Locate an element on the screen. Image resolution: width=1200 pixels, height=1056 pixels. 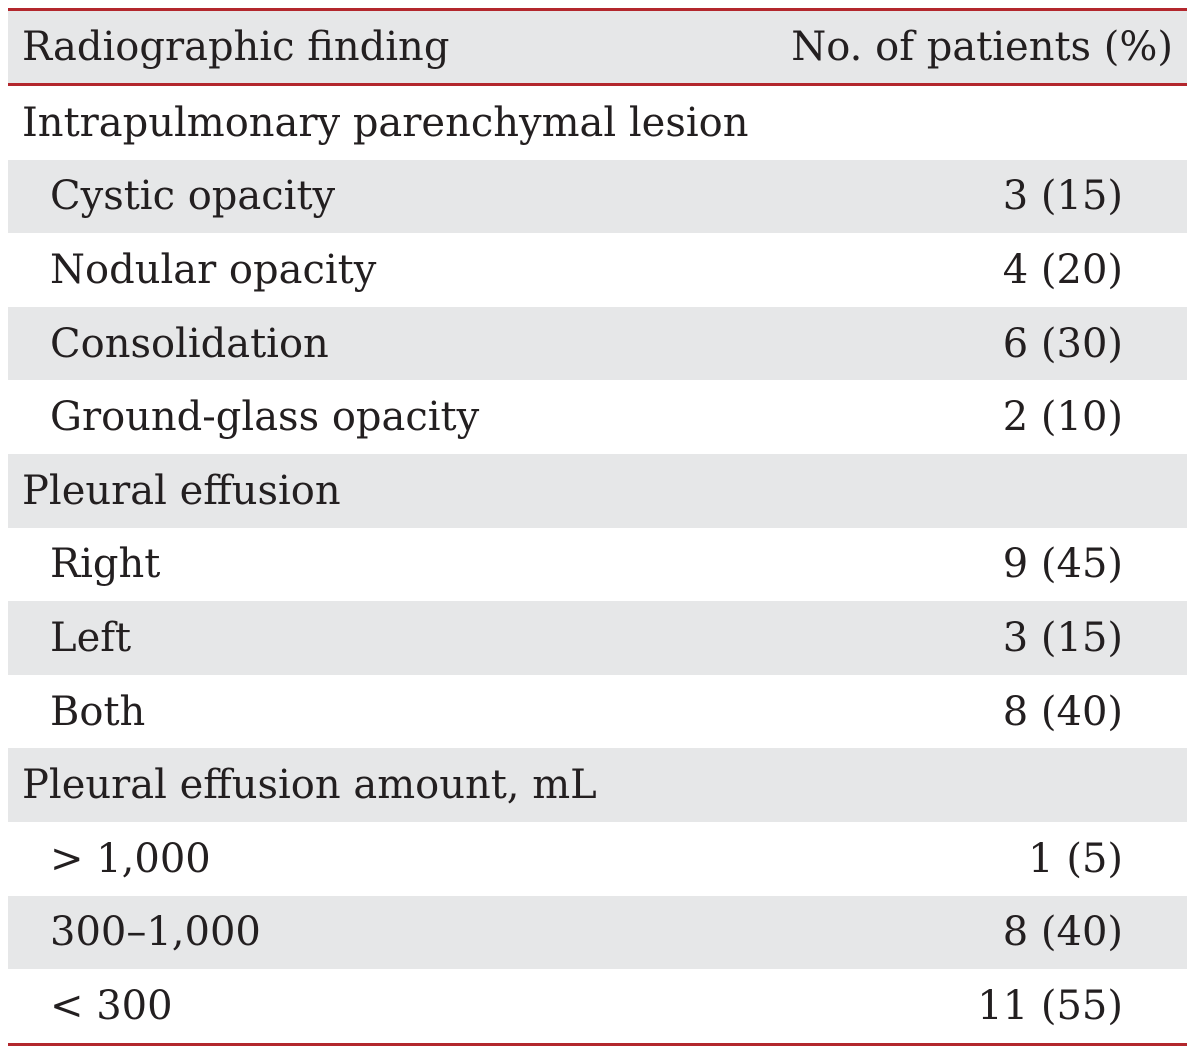
table-row: Left 3 (15) is located at coordinates (597, 638).